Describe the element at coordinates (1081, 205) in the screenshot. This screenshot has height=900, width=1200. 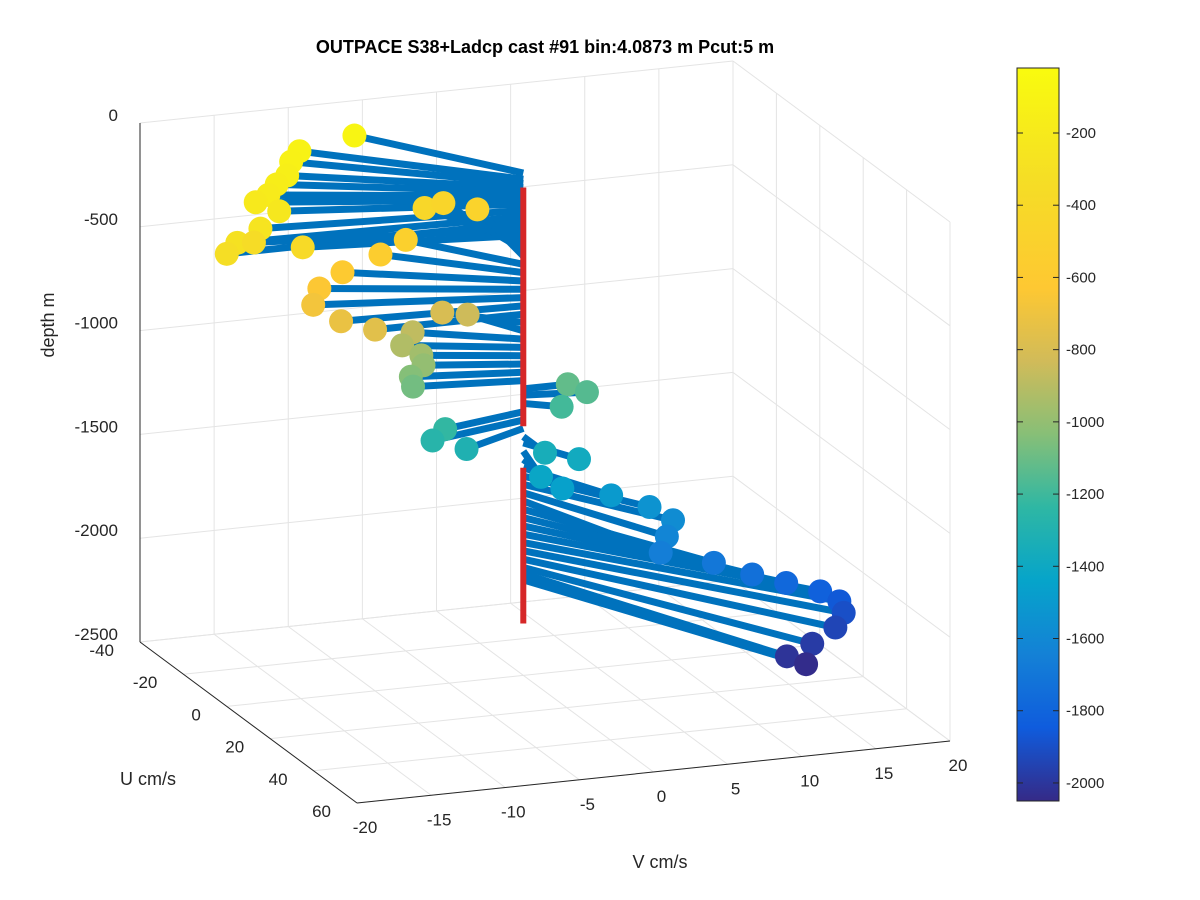
I see `colorbar-tick-label: -400` at that location.